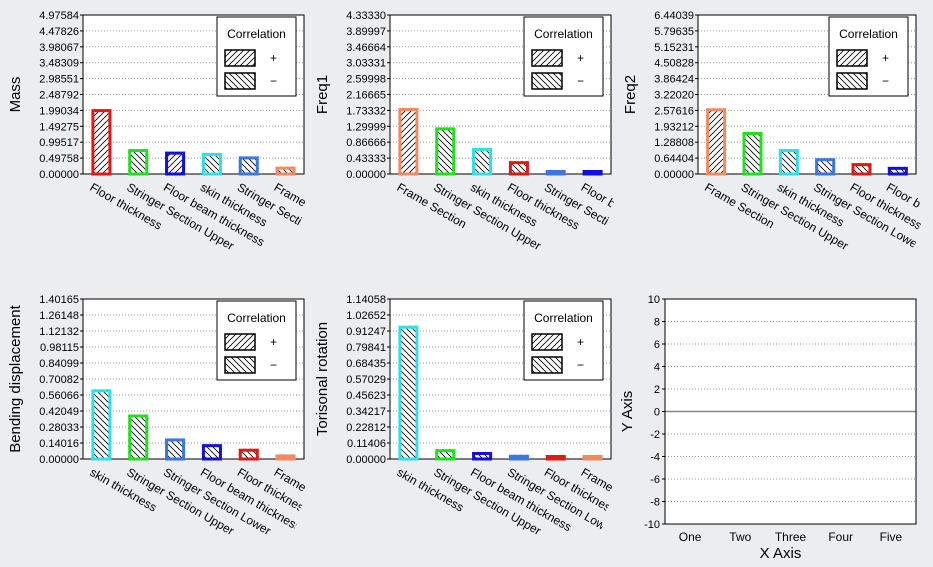 This screenshot has height=567, width=933. What do you see at coordinates (15, 378) in the screenshot?
I see `y-axis-label: Bending displacement` at bounding box center [15, 378].